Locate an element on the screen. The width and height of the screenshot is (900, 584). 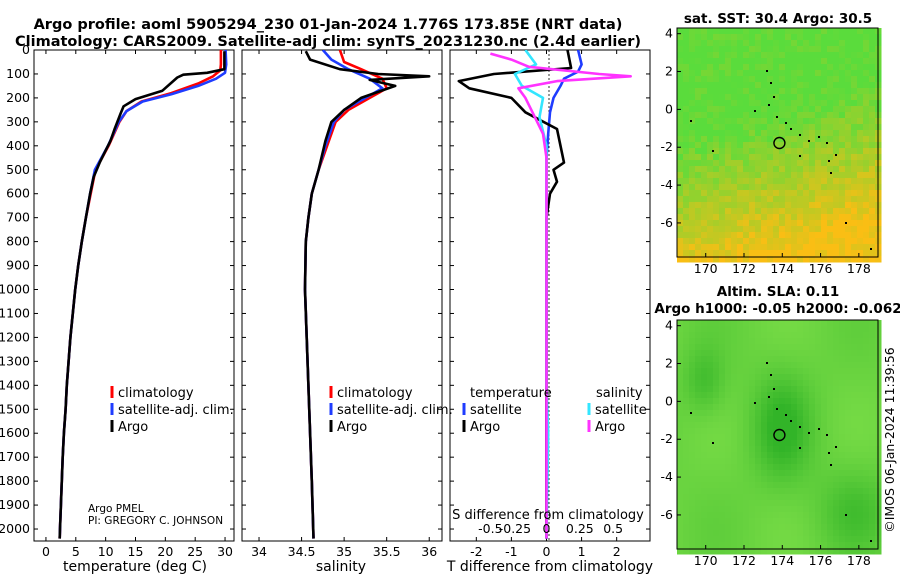
map-y-tick-label: 2 is located at coordinates (669, 363).